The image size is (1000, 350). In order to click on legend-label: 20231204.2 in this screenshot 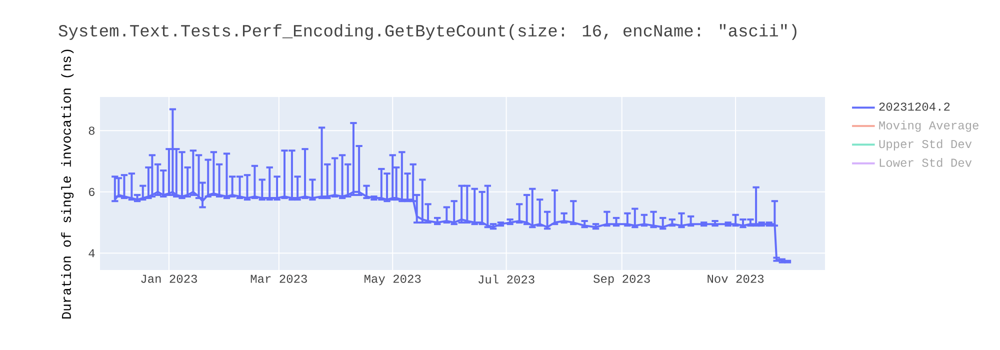, I will do `click(914, 106)`.